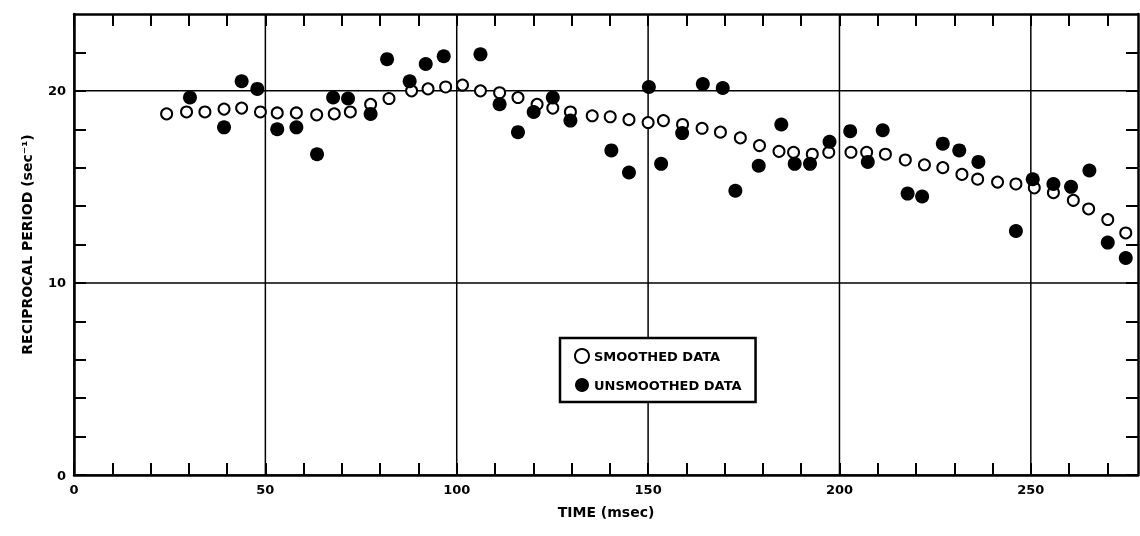 The height and width of the screenshot is (536, 1140). Describe the element at coordinates (61, 475) in the screenshot. I see `y-tick-label: 0` at that location.